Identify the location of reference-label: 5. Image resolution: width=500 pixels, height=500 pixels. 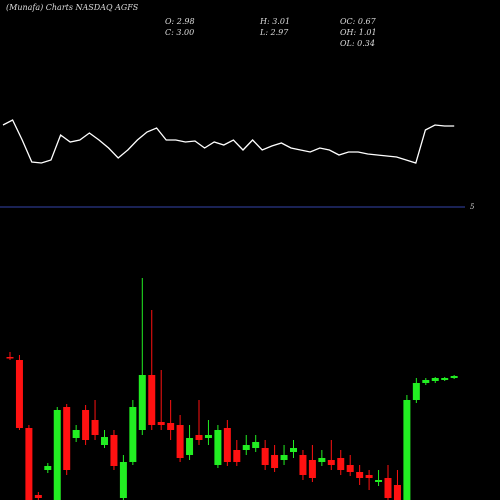
(472, 207).